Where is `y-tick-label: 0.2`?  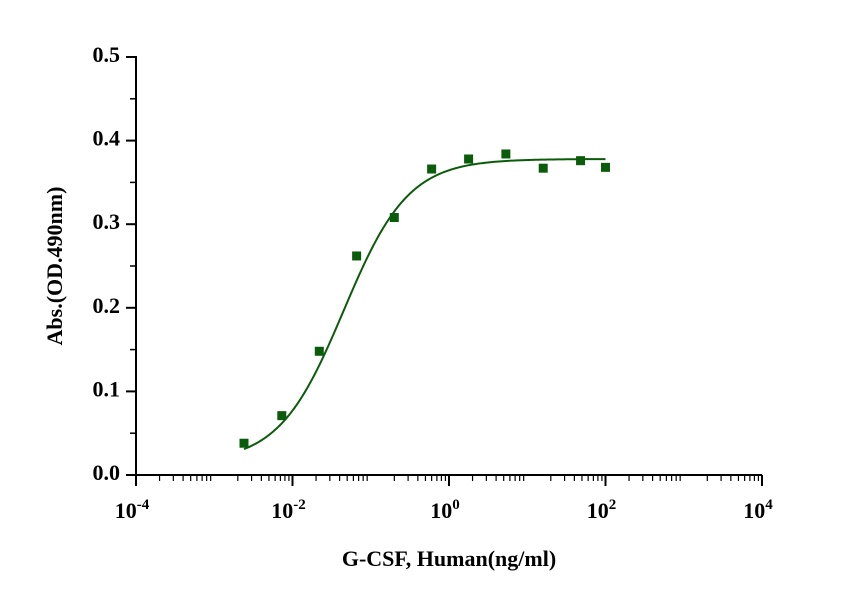
y-tick-label: 0.2 is located at coordinates (107, 305).